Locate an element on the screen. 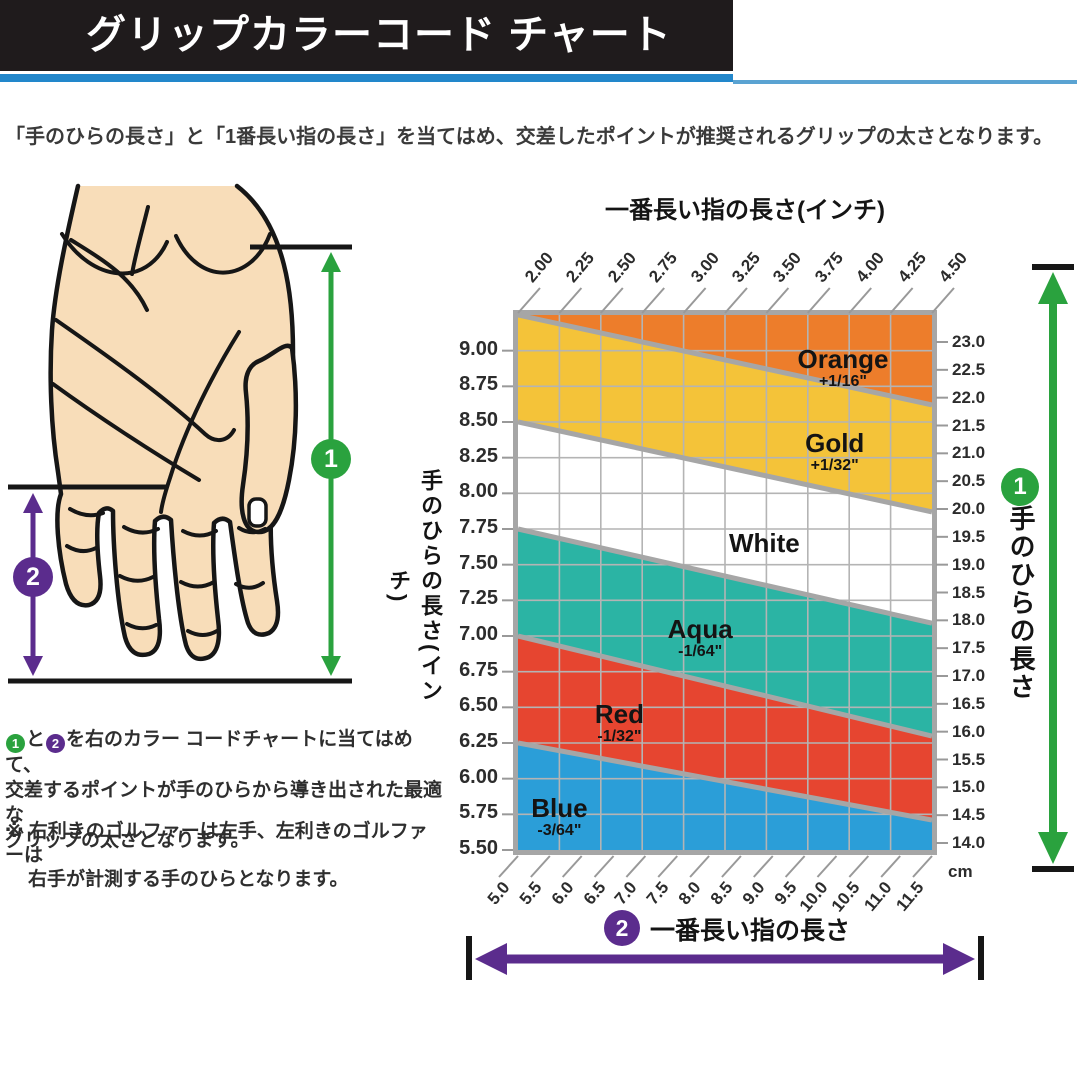  tick-label-top: 3.25 is located at coordinates (746, 267).